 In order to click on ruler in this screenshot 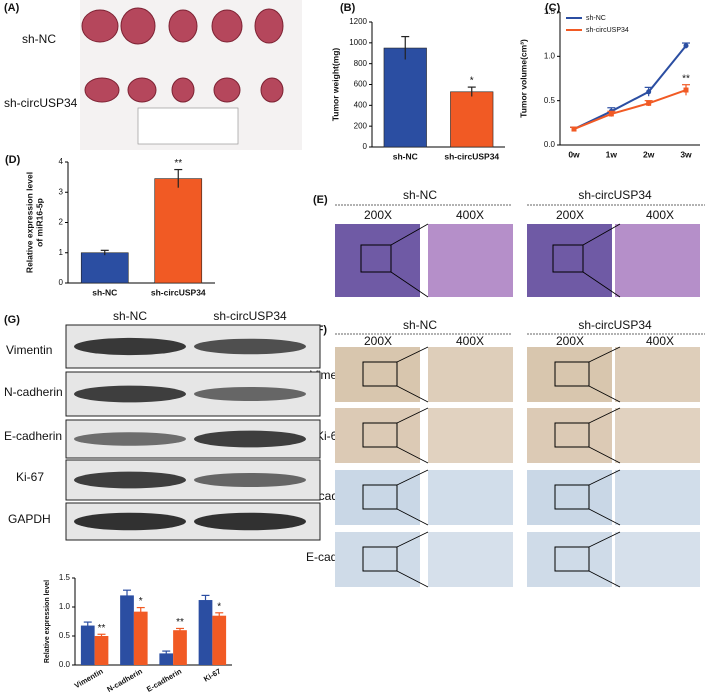, I will do `click(188, 126)`.